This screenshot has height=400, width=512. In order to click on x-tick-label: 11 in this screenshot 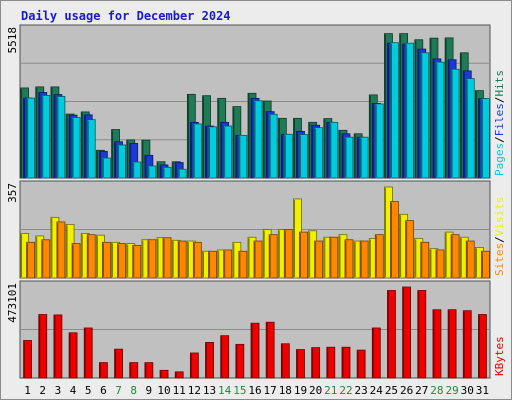, I will do `click(179, 390)`.